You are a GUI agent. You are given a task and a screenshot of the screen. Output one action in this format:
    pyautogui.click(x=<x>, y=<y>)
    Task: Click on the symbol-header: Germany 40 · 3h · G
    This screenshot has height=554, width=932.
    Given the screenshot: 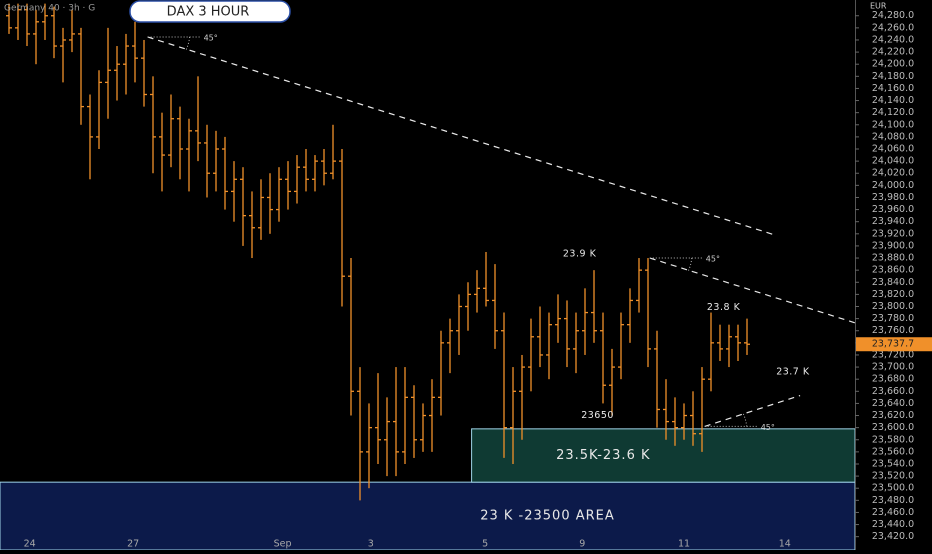 What is the action you would take?
    pyautogui.click(x=49, y=9)
    